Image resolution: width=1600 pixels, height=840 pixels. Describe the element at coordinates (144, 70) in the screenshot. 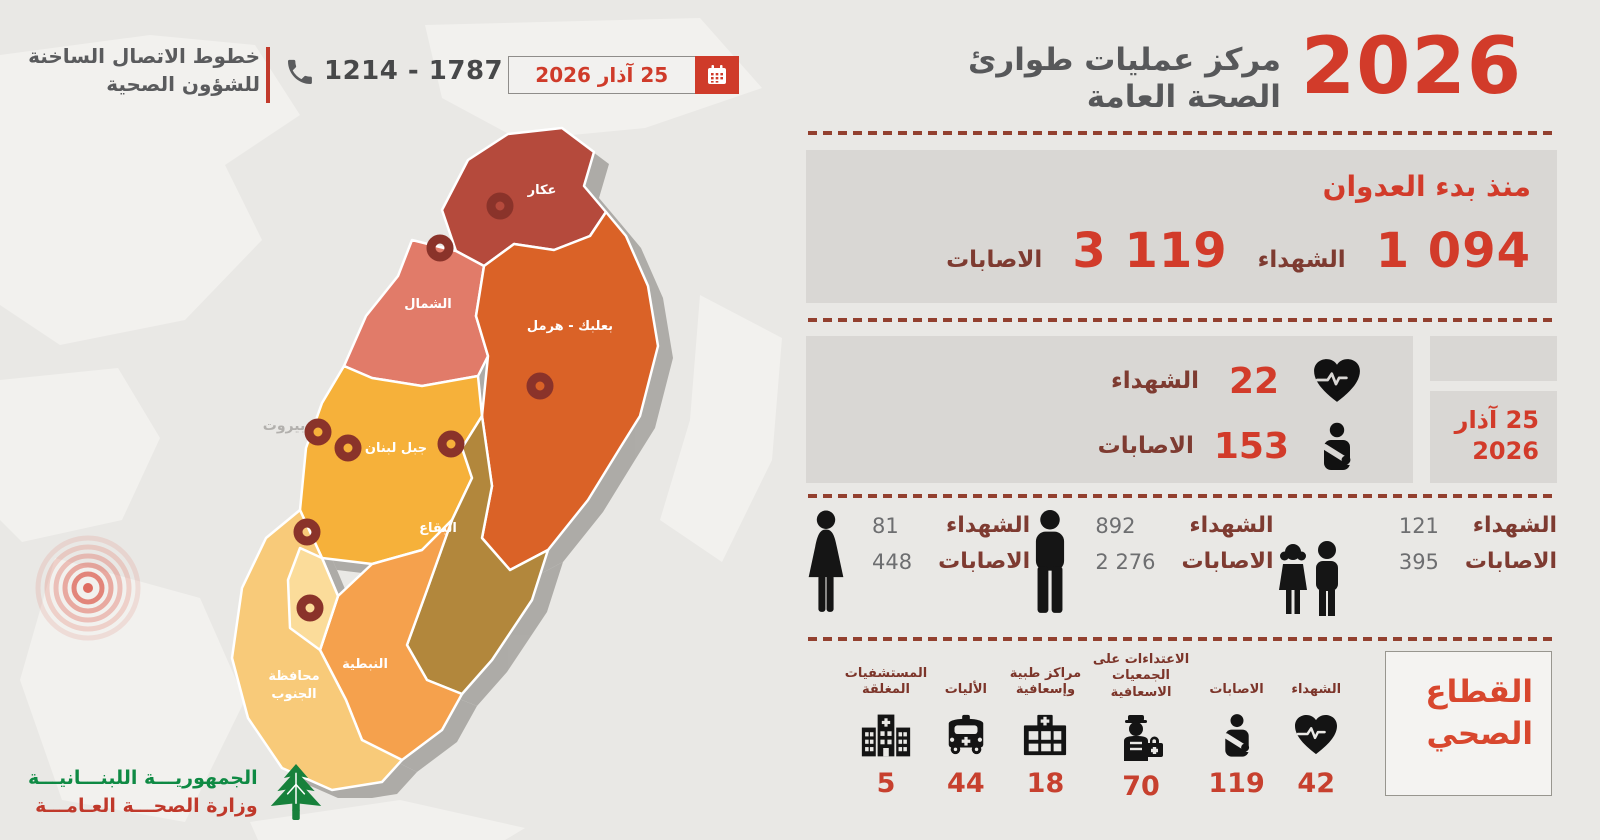

I see `hotline-title: خطوط الاتصال الساخنة للشؤون الصحية` at that location.